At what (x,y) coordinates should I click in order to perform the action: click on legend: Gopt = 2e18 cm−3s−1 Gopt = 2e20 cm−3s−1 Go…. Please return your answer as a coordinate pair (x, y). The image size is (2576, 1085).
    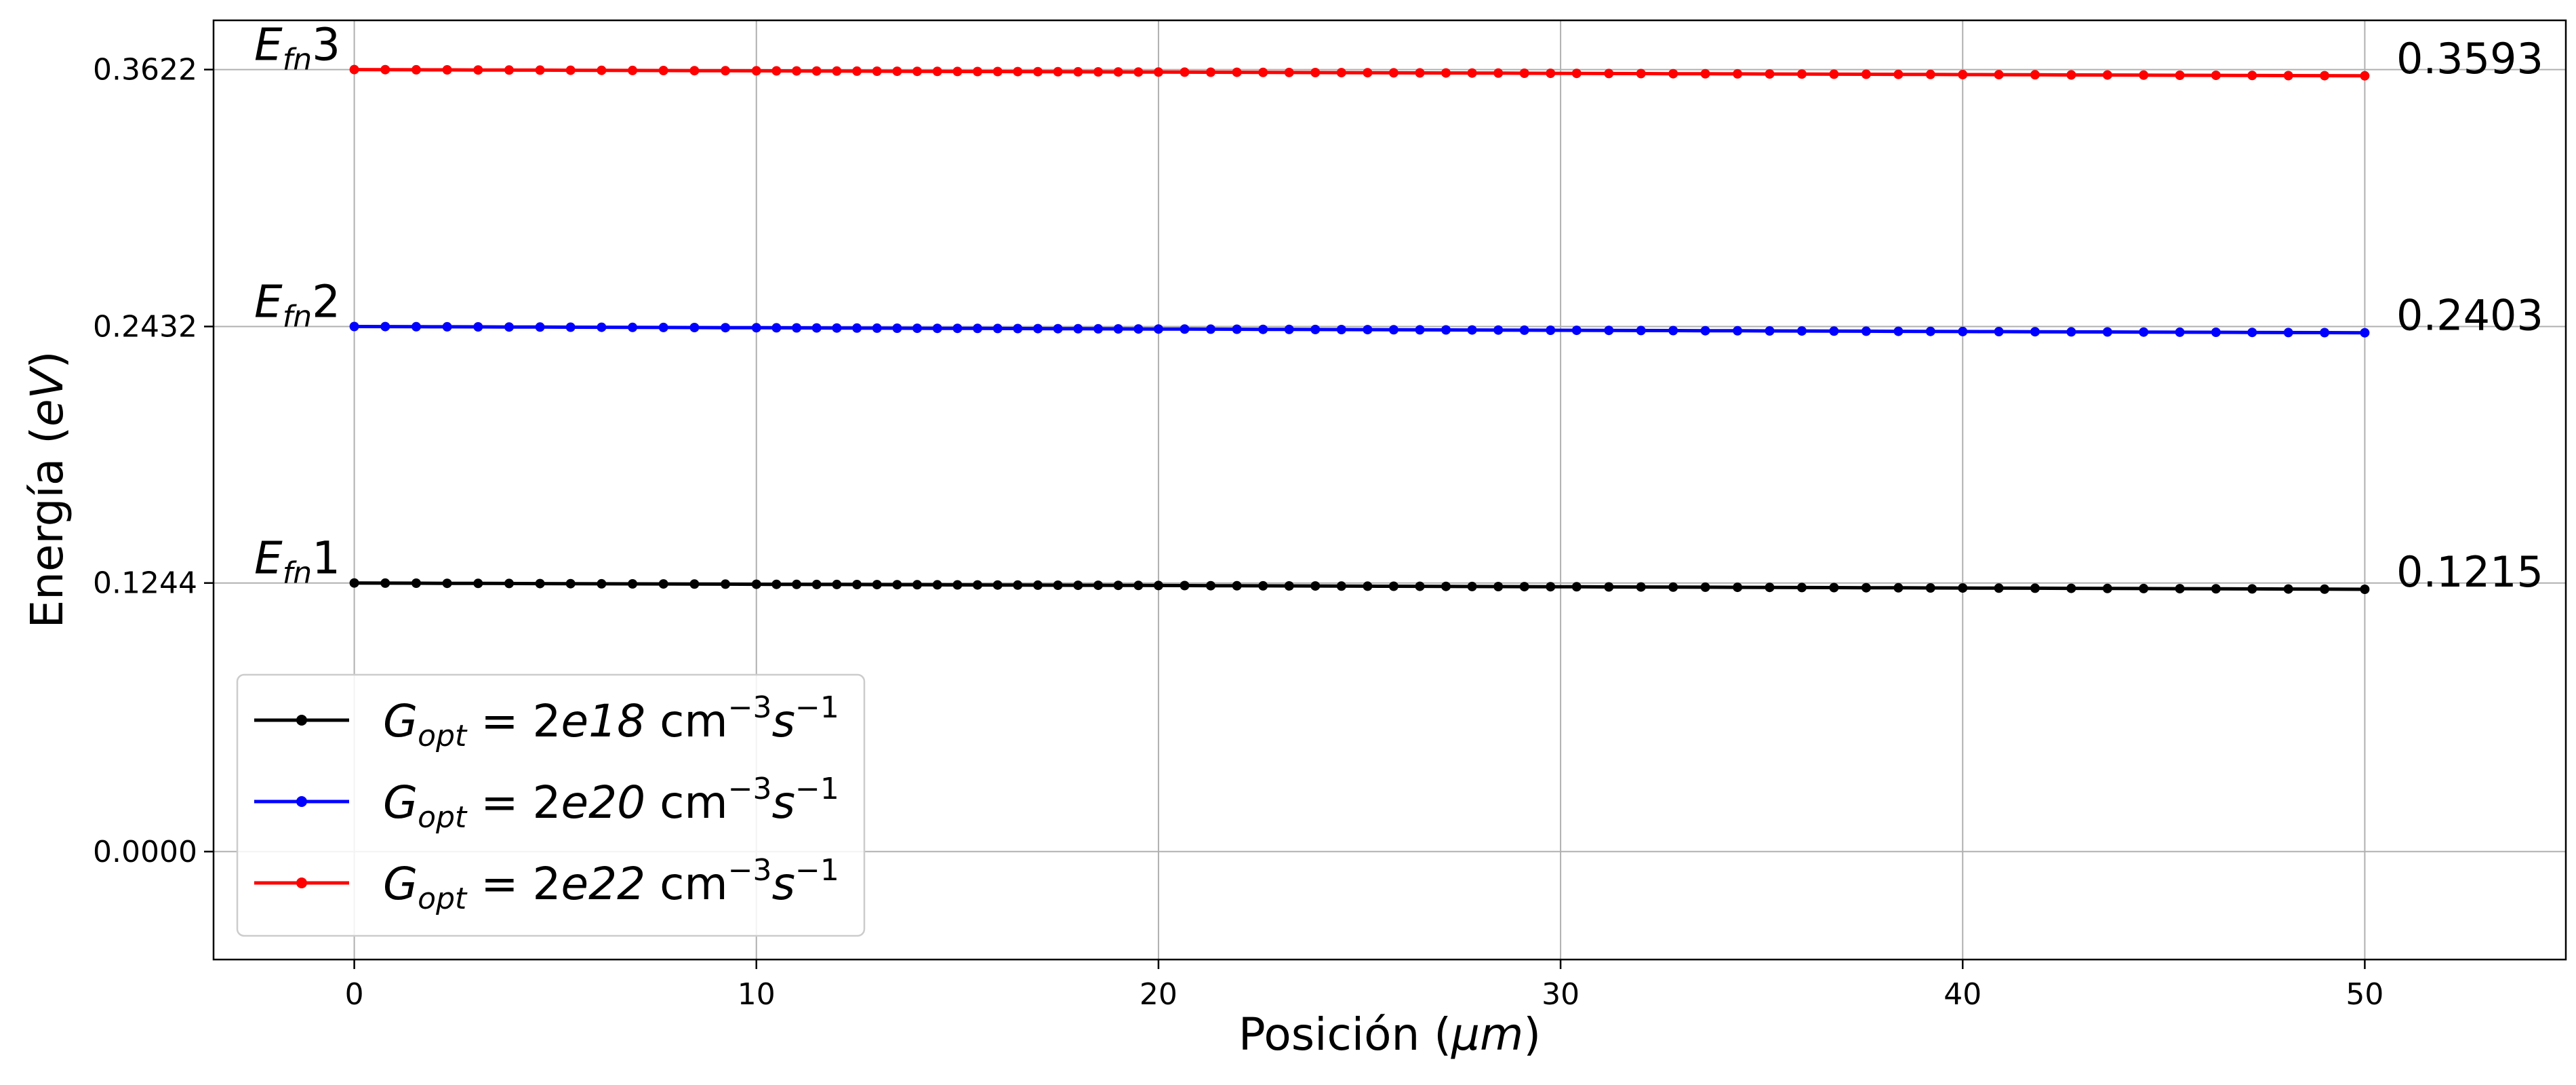
    Looking at the image, I should click on (551, 805).